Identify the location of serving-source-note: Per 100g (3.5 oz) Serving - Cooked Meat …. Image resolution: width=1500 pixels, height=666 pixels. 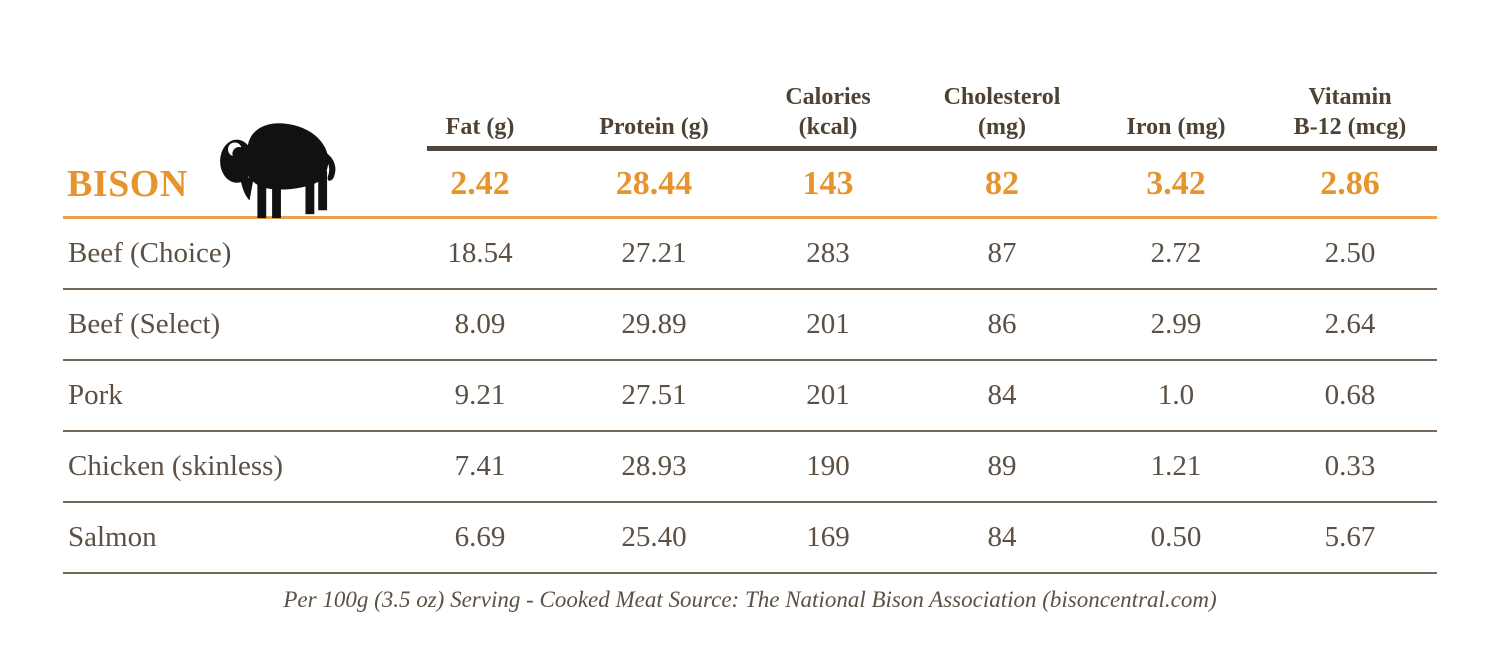
(750, 599).